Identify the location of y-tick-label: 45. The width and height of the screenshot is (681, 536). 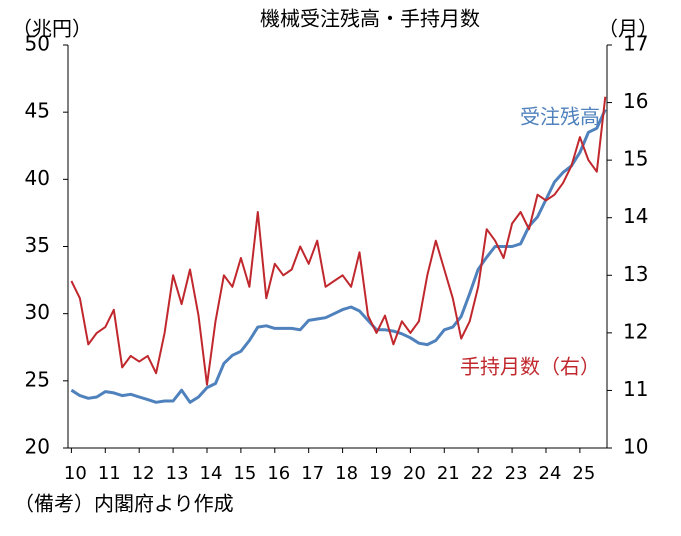
(37, 111).